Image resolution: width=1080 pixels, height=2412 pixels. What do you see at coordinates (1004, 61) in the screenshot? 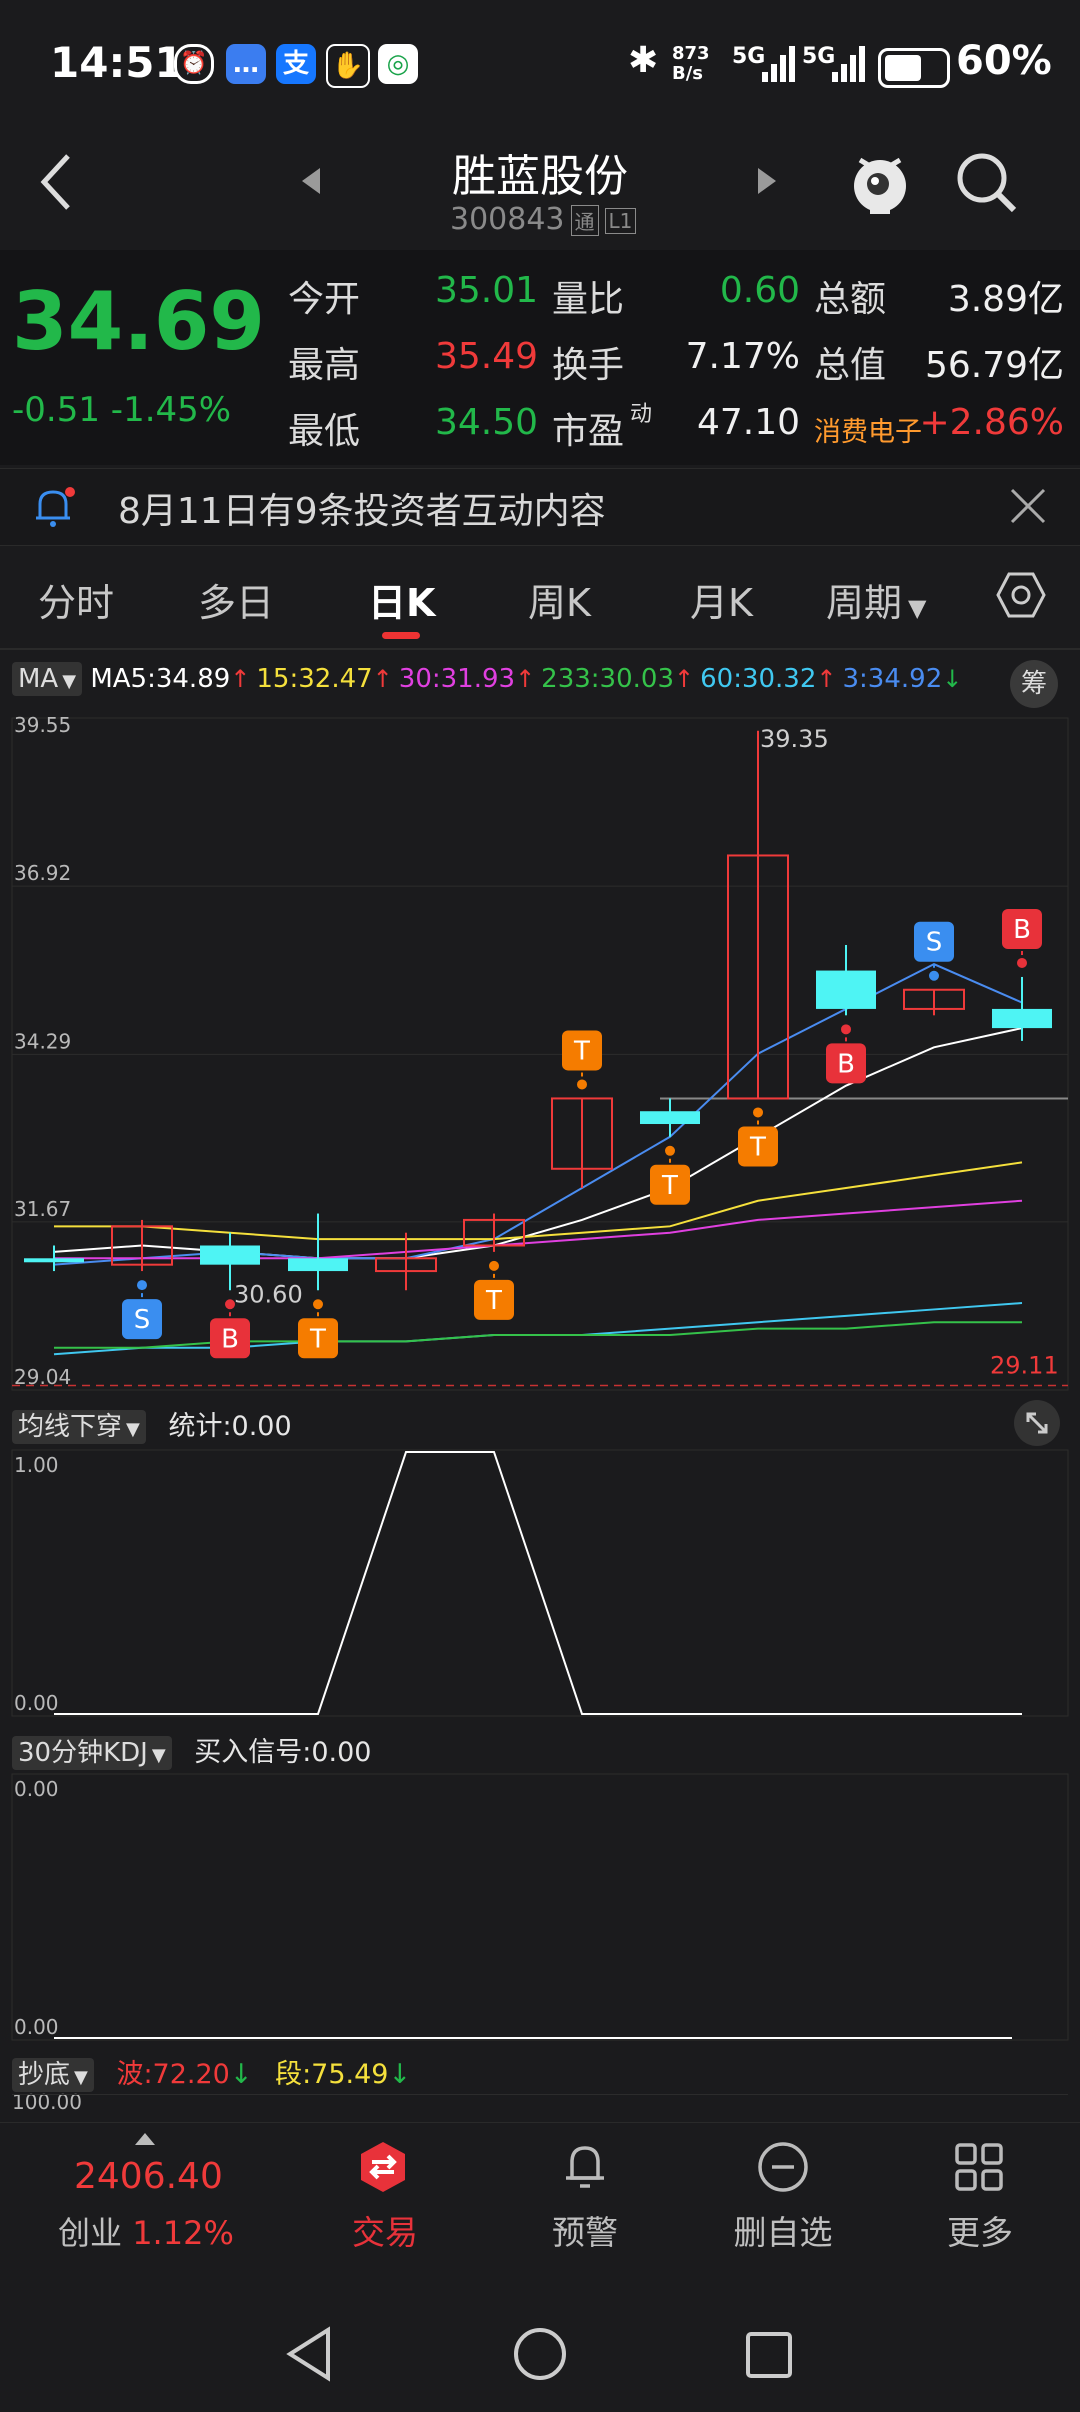
I see `battery-percent: 60%` at bounding box center [1004, 61].